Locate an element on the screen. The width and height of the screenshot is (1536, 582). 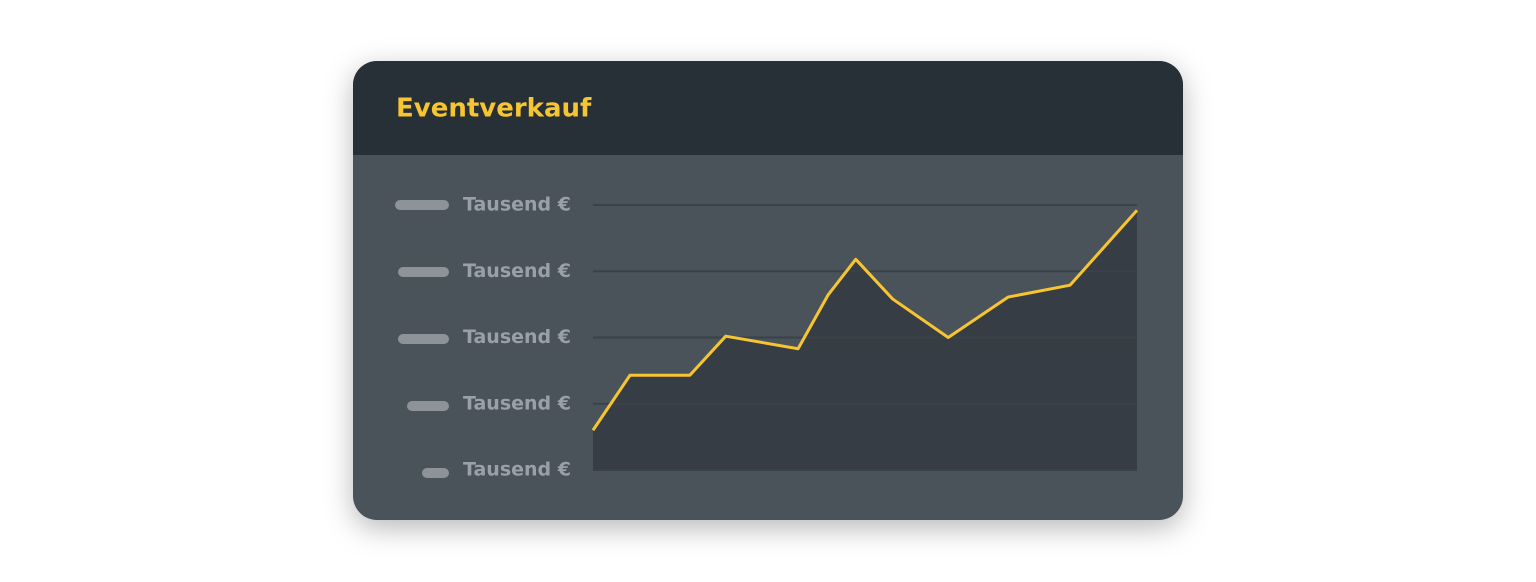
chart-title: Eventverkauf is located at coordinates (494, 109).